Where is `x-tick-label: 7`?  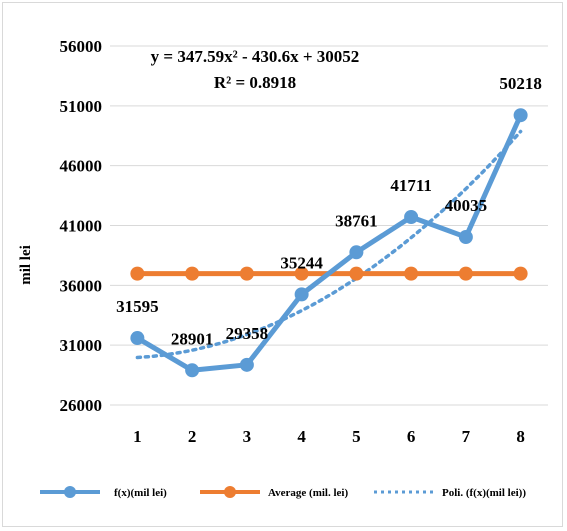 x-tick-label: 7 is located at coordinates (466, 436).